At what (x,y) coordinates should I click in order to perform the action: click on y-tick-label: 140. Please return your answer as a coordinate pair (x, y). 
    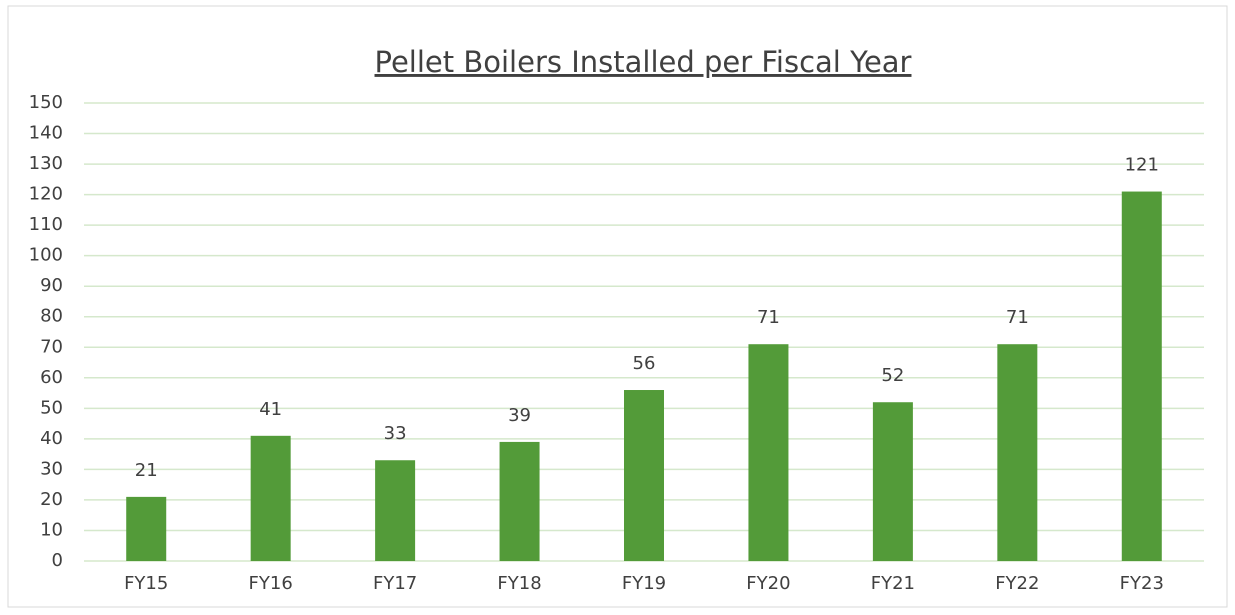
    Looking at the image, I should click on (46, 133).